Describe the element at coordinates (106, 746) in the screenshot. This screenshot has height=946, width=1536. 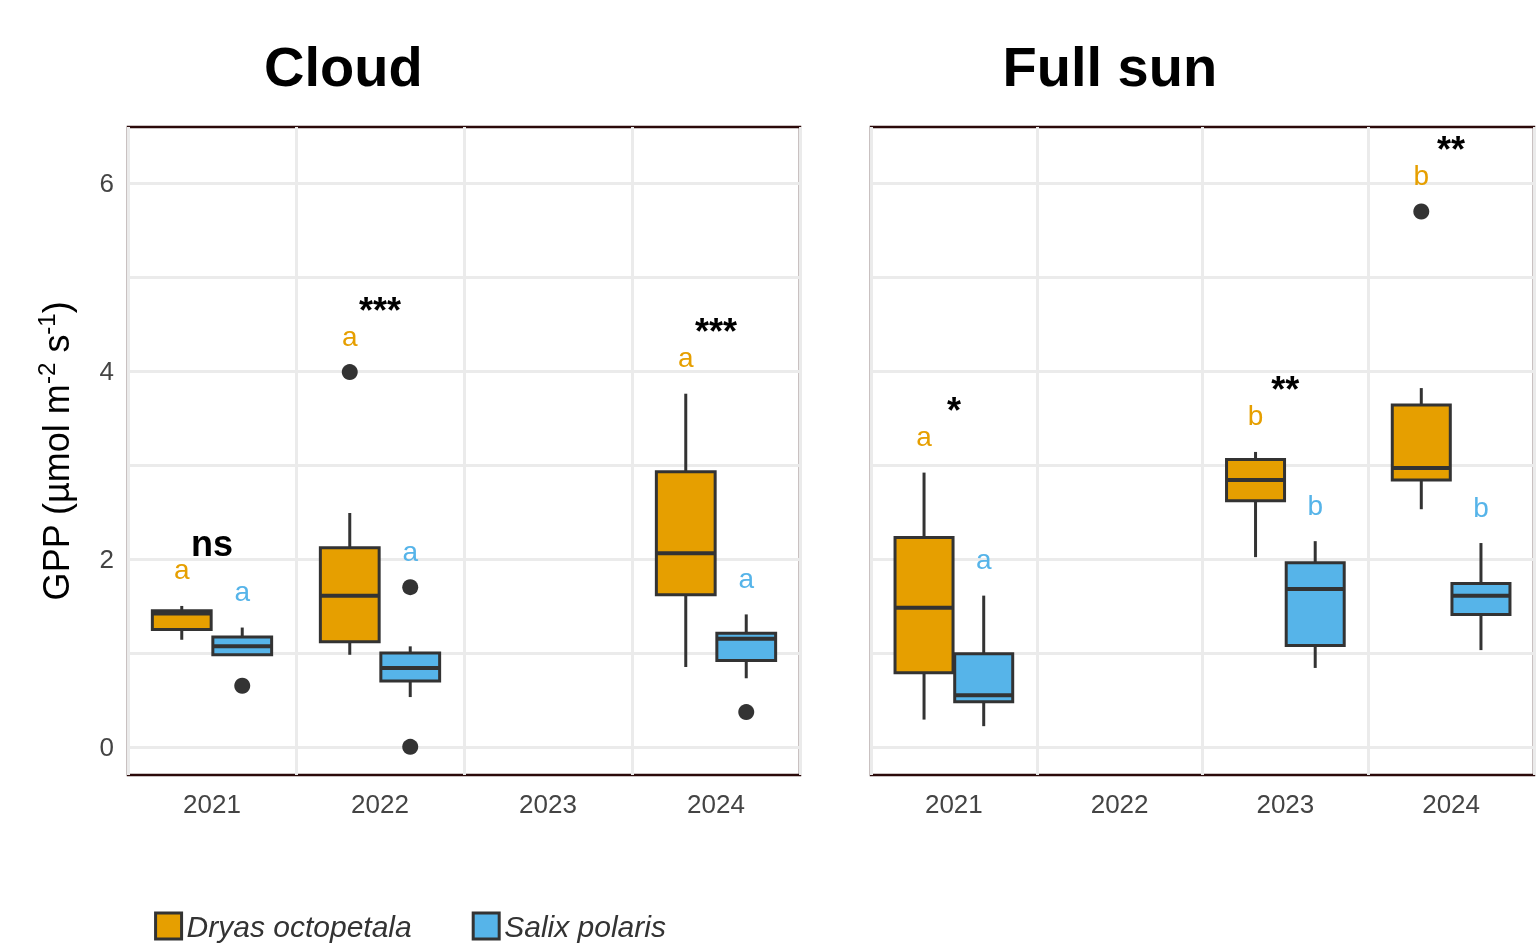
I see `y-tick-label: 0` at that location.